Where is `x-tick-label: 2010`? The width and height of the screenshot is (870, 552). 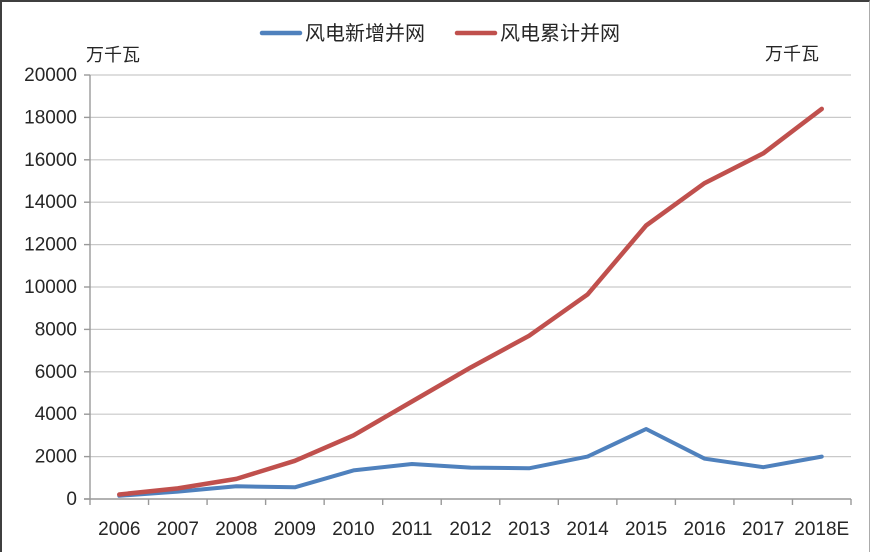
x-tick-label: 2010 is located at coordinates (353, 529).